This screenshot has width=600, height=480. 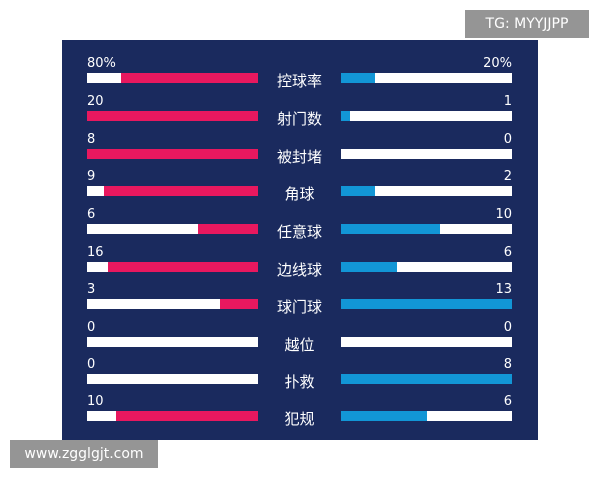 What do you see at coordinates (91, 214) in the screenshot?
I see `left-value: 6` at bounding box center [91, 214].